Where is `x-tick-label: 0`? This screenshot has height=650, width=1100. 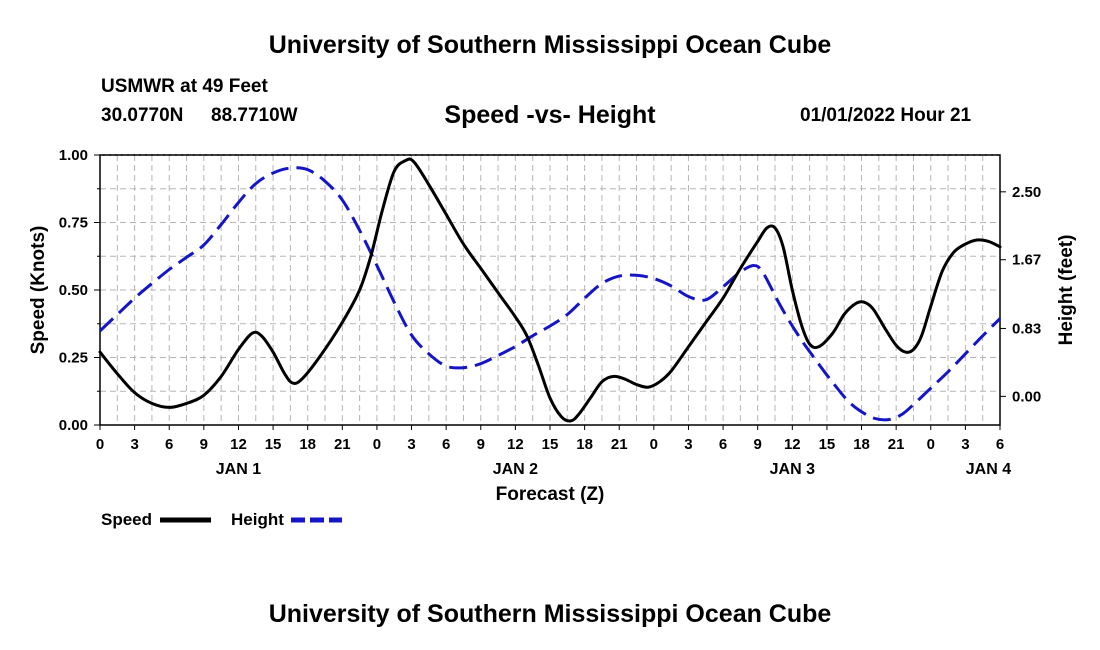
x-tick-label: 0 is located at coordinates (377, 444).